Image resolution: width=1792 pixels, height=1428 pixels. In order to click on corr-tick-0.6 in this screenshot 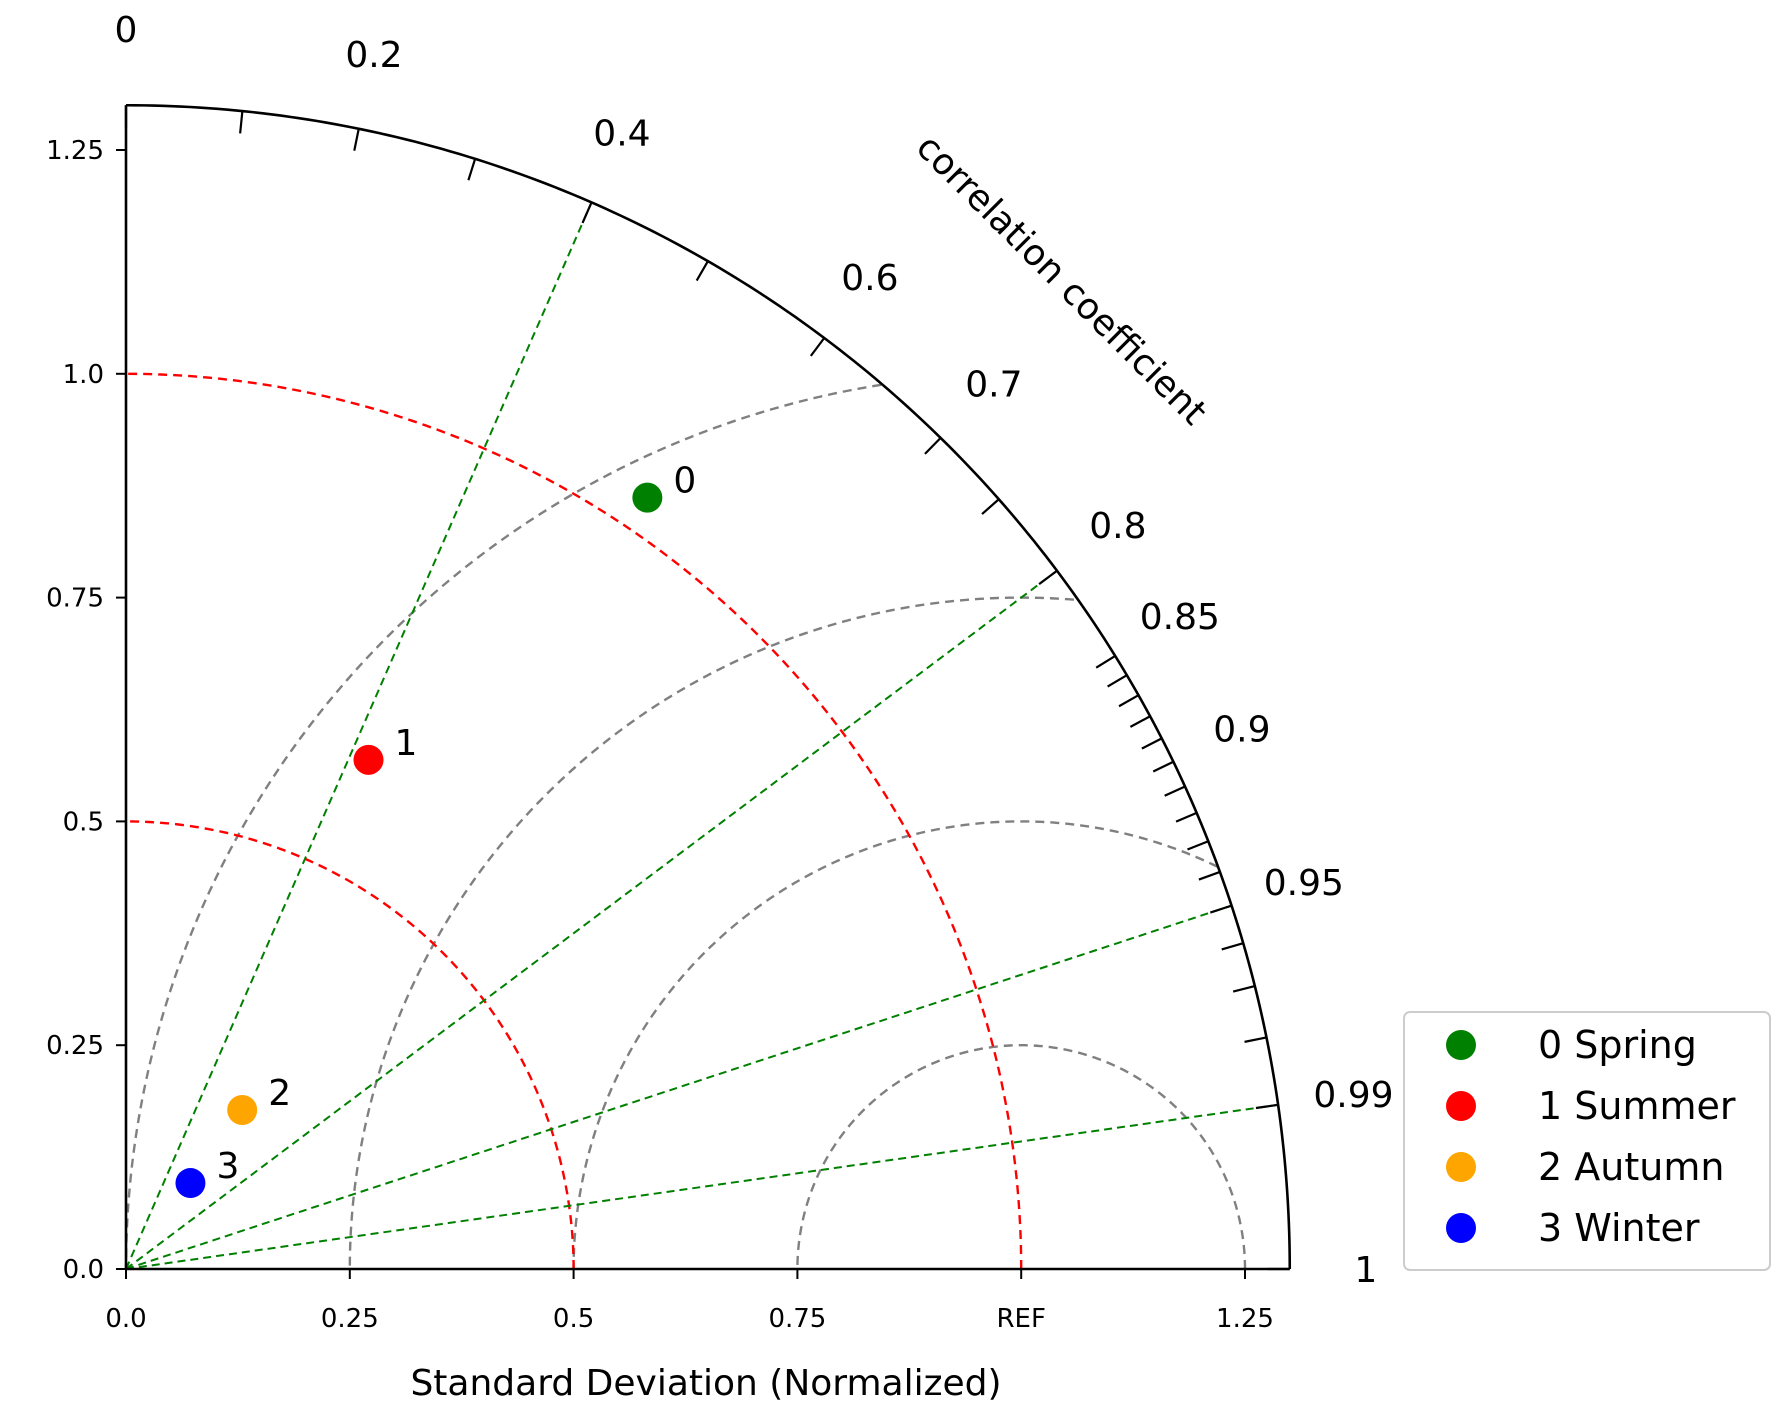, I will do `click(817, 347)`.